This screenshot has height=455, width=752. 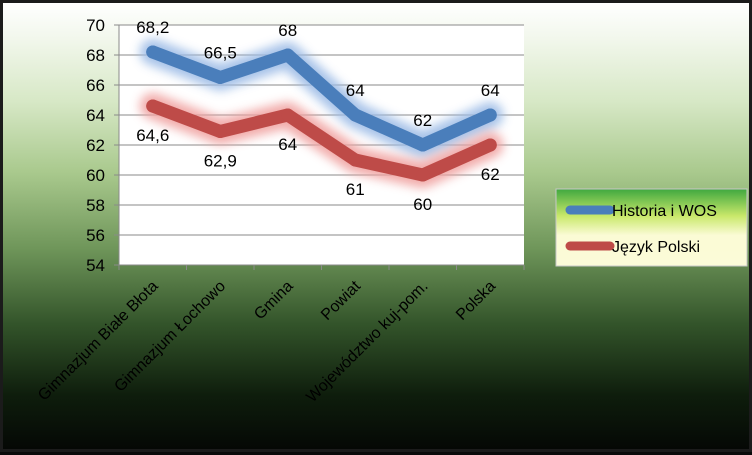 What do you see at coordinates (656, 247) in the screenshot?
I see `legend-label: Język Polski` at bounding box center [656, 247].